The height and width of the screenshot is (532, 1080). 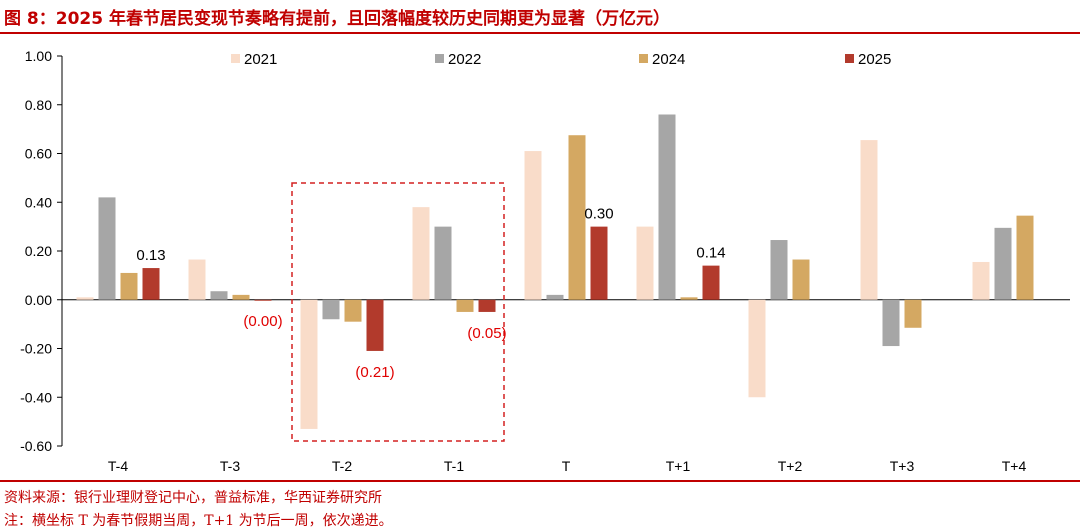 What do you see at coordinates (150, 255) in the screenshot?
I see `data-label: 0.13` at bounding box center [150, 255].